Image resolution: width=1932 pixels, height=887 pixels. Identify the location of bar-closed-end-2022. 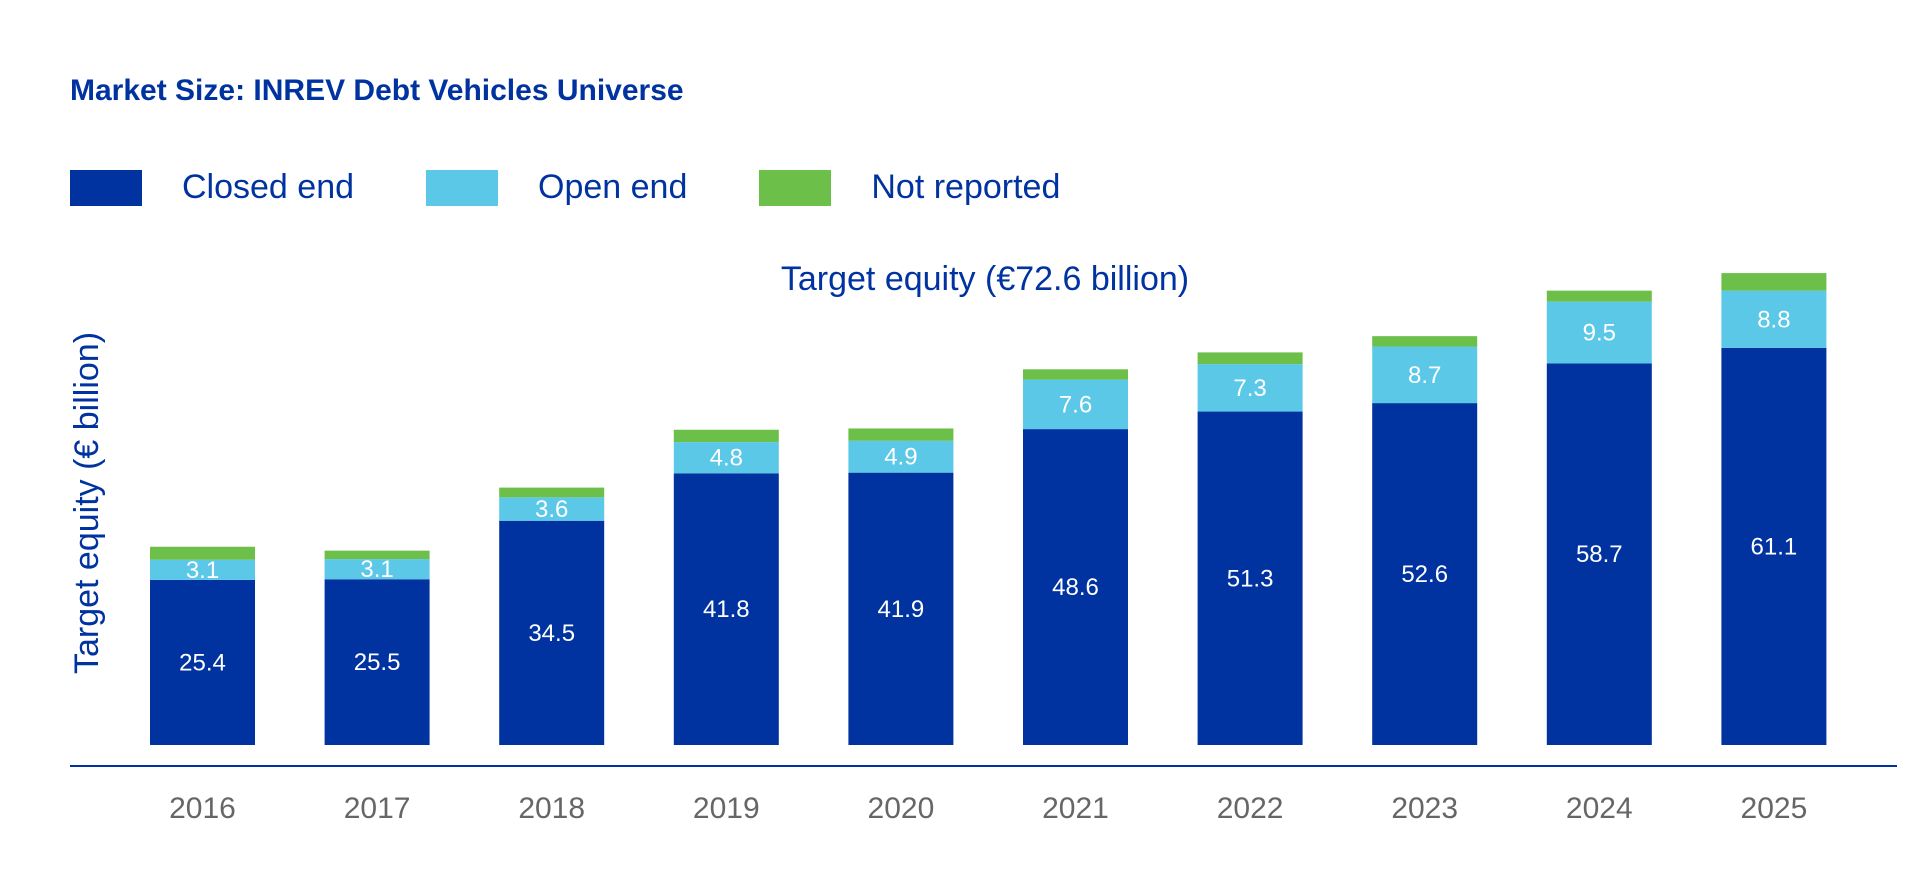
(1250, 578).